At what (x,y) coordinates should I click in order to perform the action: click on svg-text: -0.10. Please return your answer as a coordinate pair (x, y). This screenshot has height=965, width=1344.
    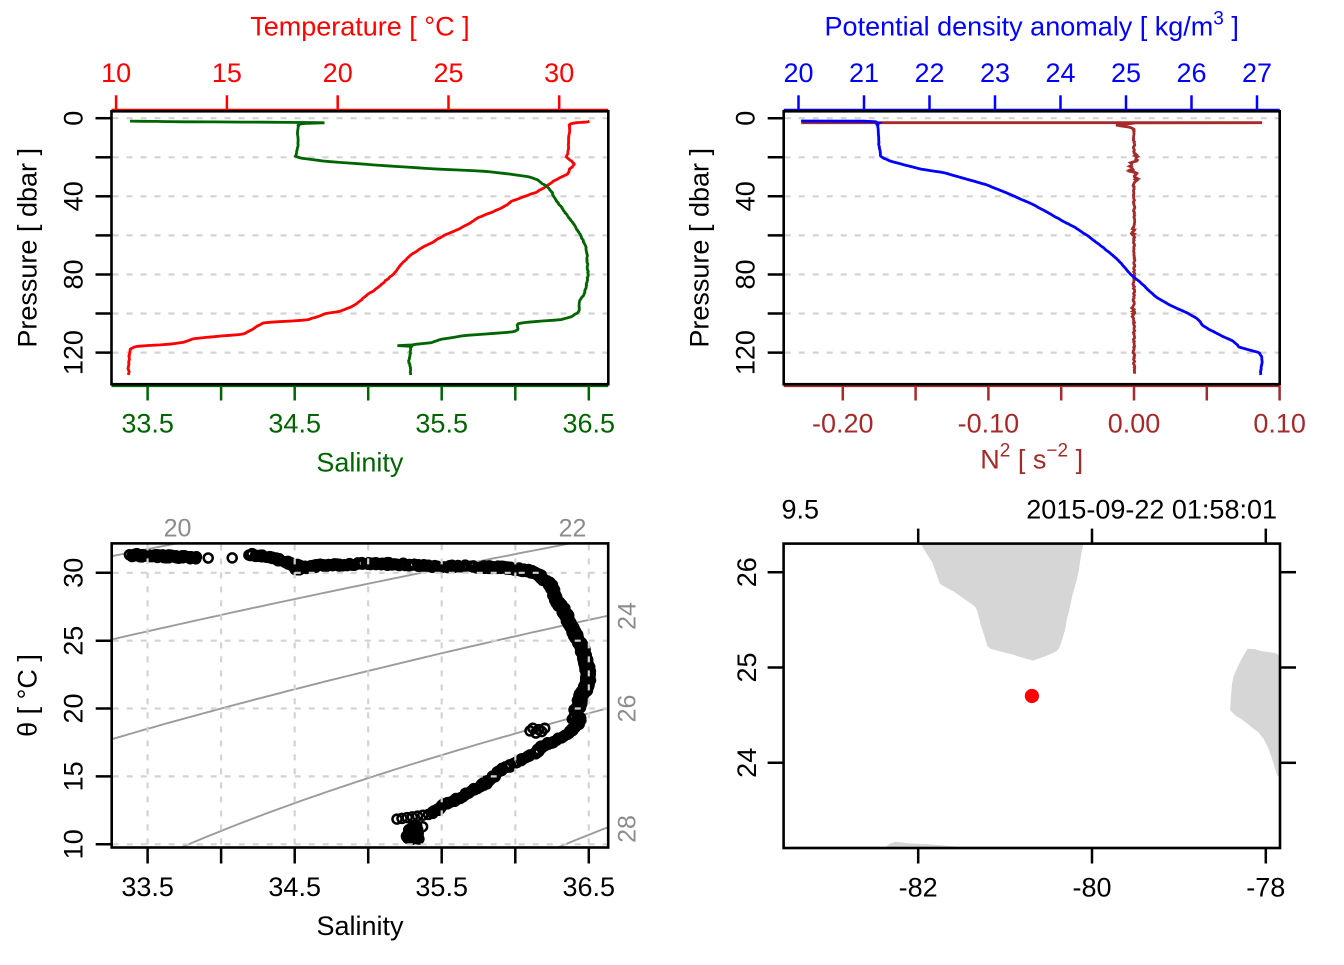
    Looking at the image, I should click on (989, 424).